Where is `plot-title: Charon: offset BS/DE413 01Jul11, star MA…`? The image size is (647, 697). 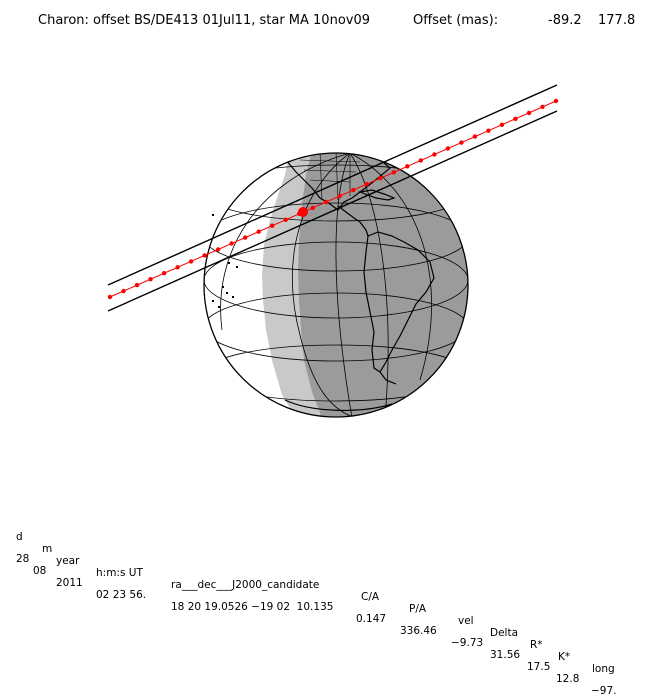
plot-title: Charon: offset BS/DE413 01Jul11, star MA… is located at coordinates (336, 50).